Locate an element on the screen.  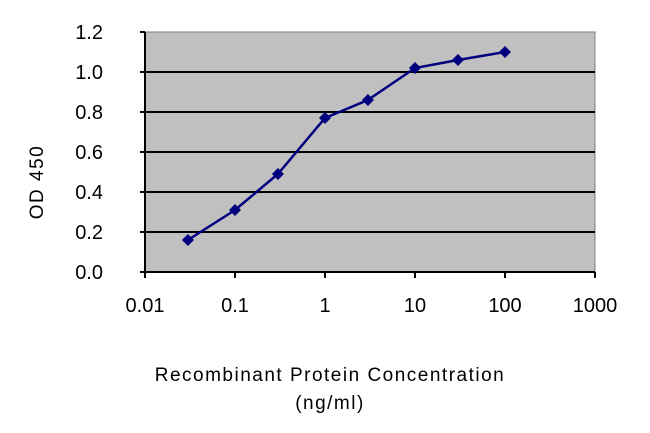
y-tick-label: 0.6 is located at coordinates (89, 153).